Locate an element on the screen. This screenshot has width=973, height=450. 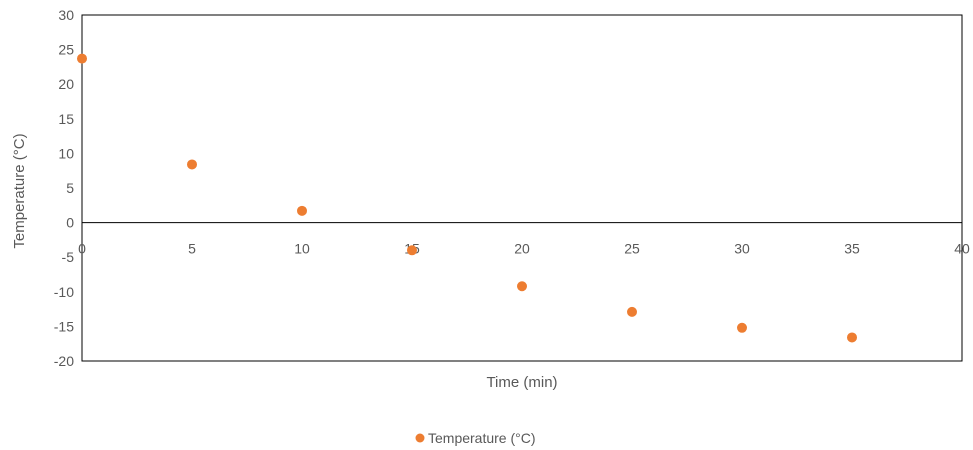
x-tick-label: 5 is located at coordinates (192, 249).